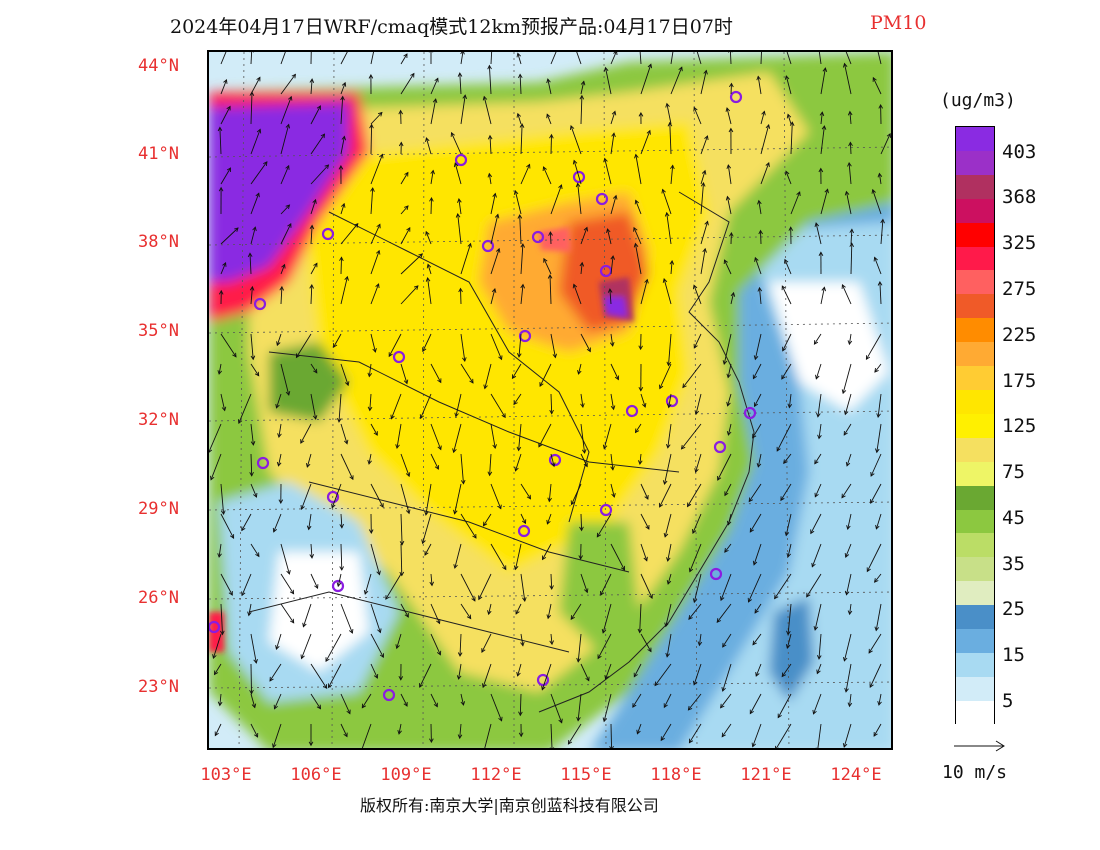  What do you see at coordinates (975, 569) in the screenshot?
I see `colorbar-segment` at bounding box center [975, 569].